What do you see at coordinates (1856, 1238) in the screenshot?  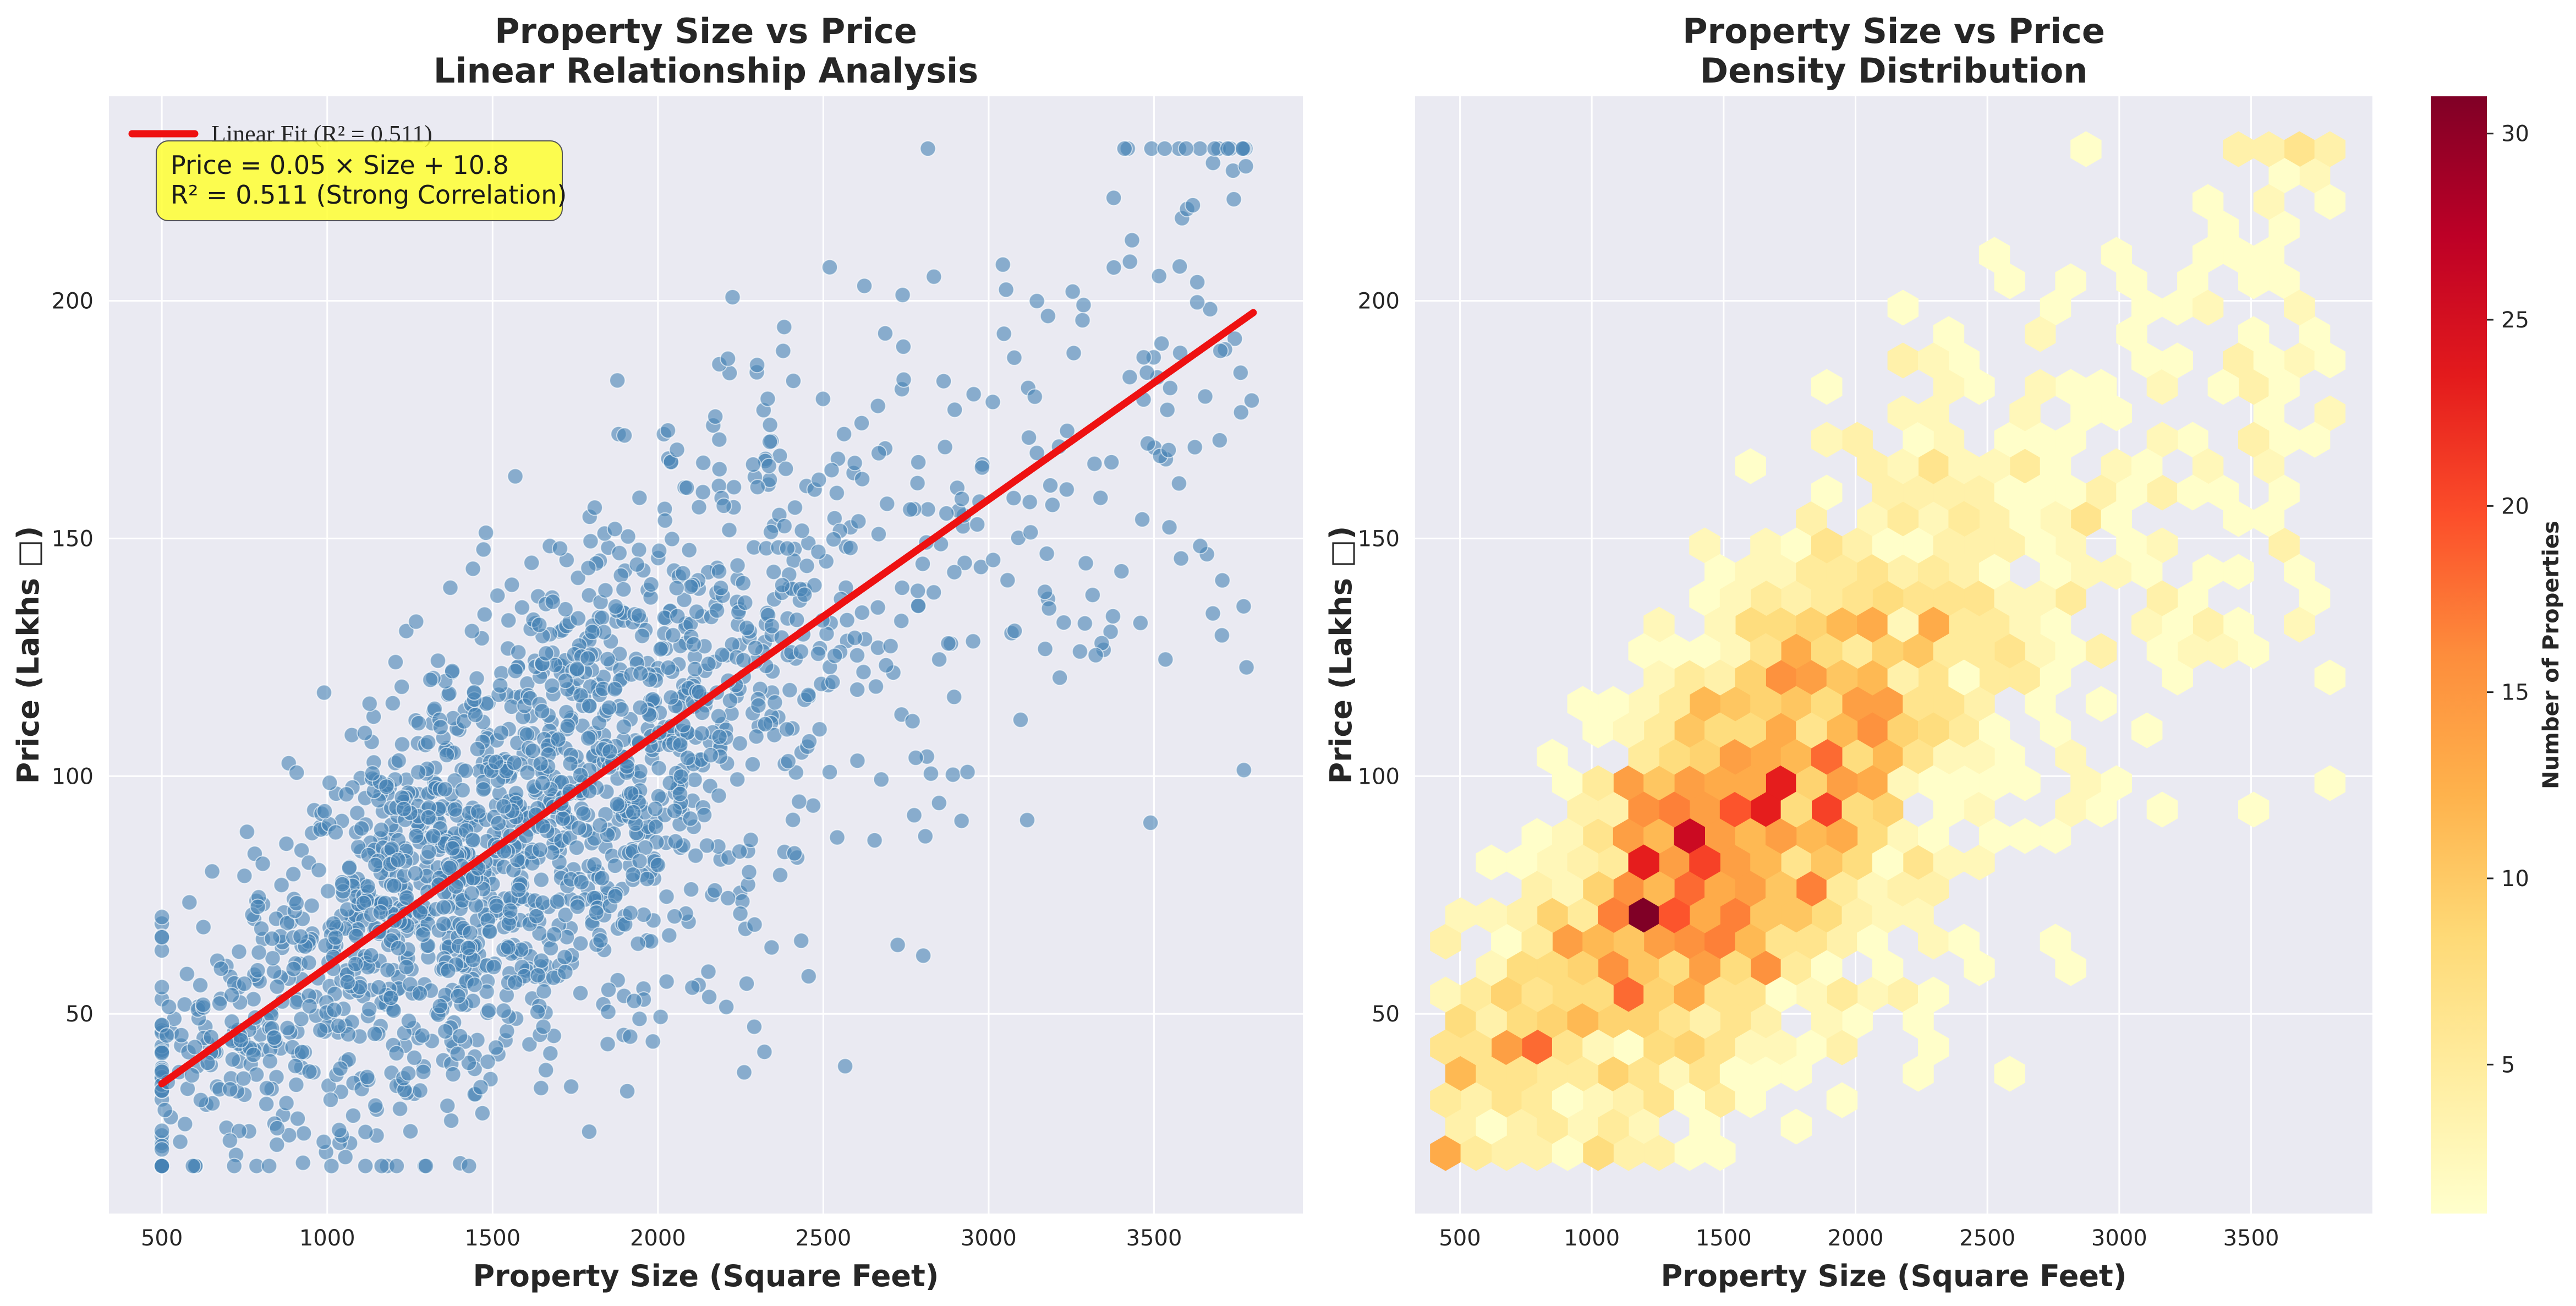 I see `right-xtick-label: 2000` at bounding box center [1856, 1238].